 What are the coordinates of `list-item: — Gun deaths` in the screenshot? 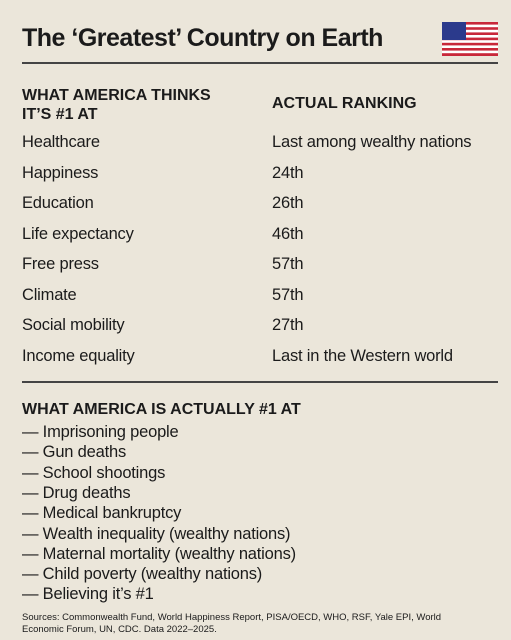 It's located at (74, 452).